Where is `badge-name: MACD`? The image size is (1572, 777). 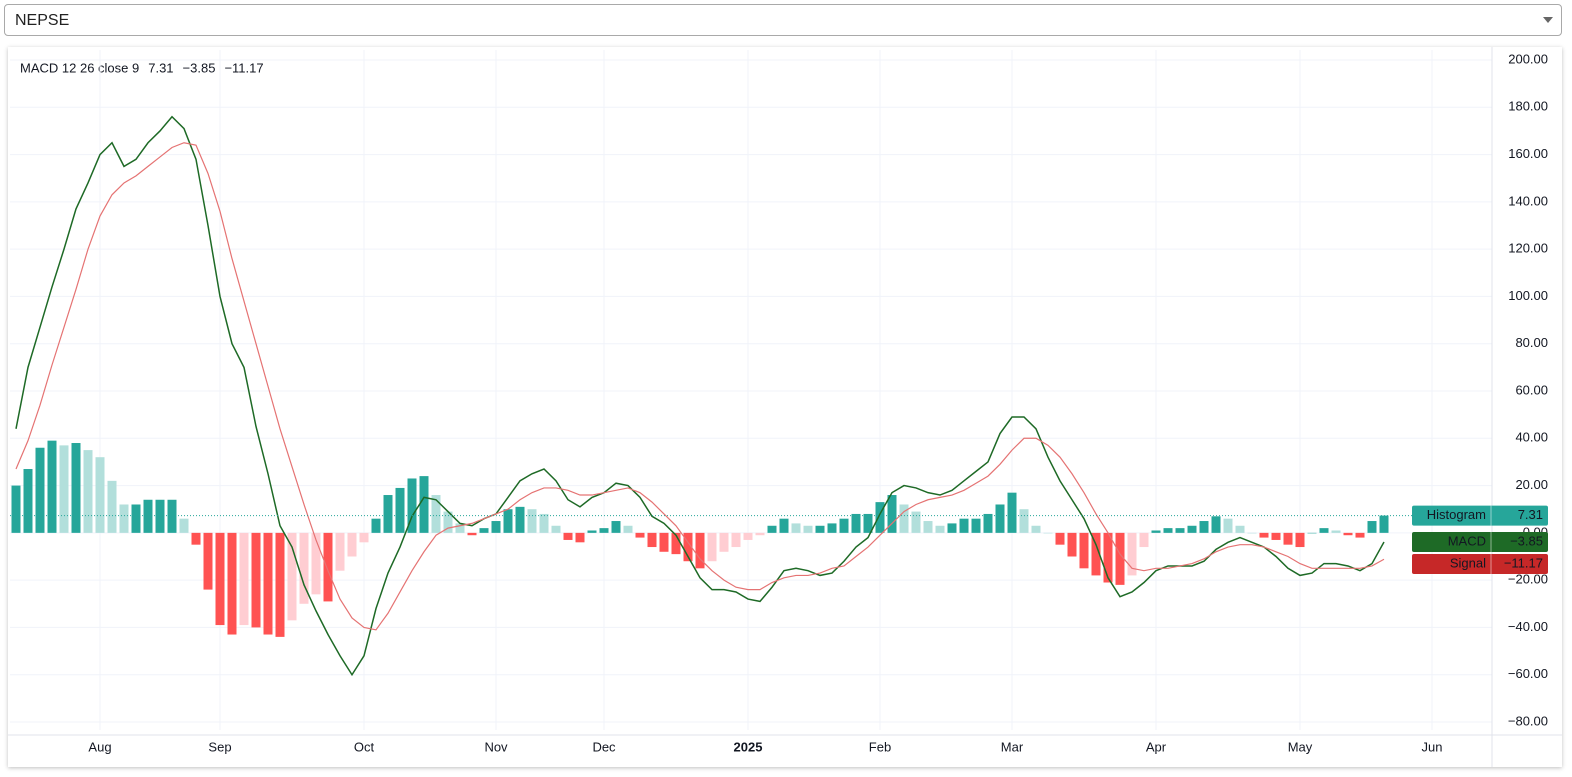 badge-name: MACD is located at coordinates (1467, 540).